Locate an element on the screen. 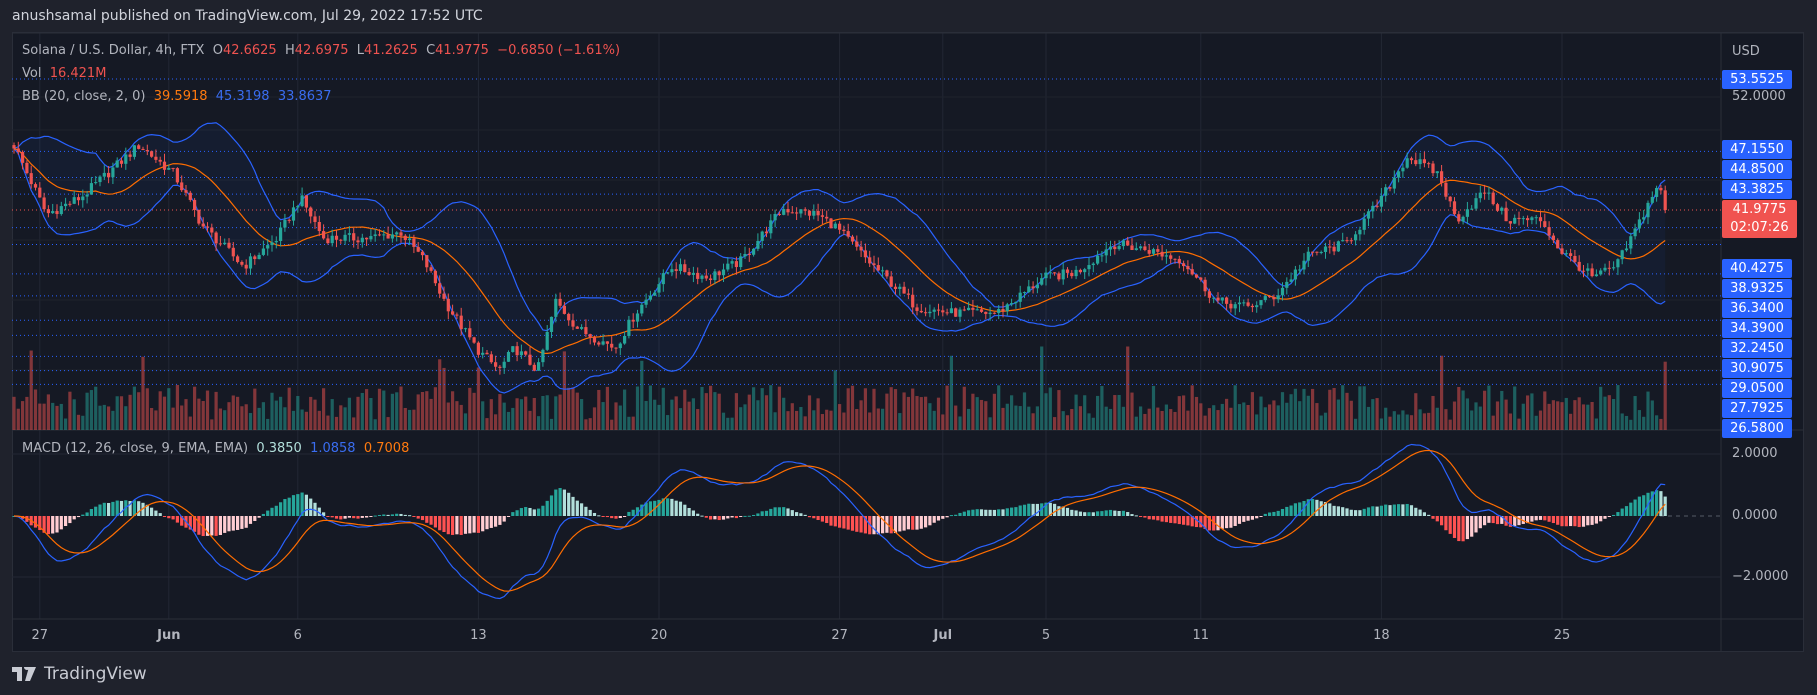  macd-label: MACD (12, 26, close, 9, EMA, EMA) is located at coordinates (135, 448).